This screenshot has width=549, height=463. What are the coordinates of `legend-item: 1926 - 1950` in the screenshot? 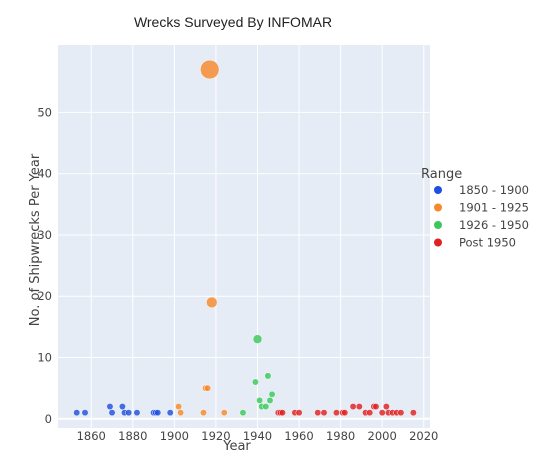 It's located at (481, 225).